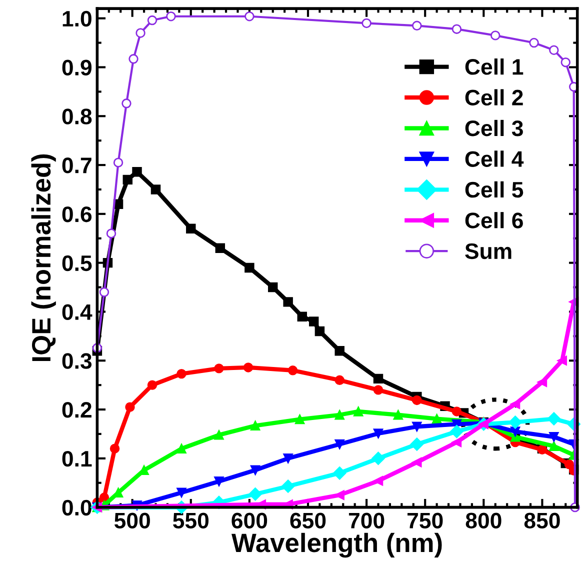 The image size is (582, 570). Describe the element at coordinates (494, 158) in the screenshot. I see `legend-label: Cell 4` at that location.